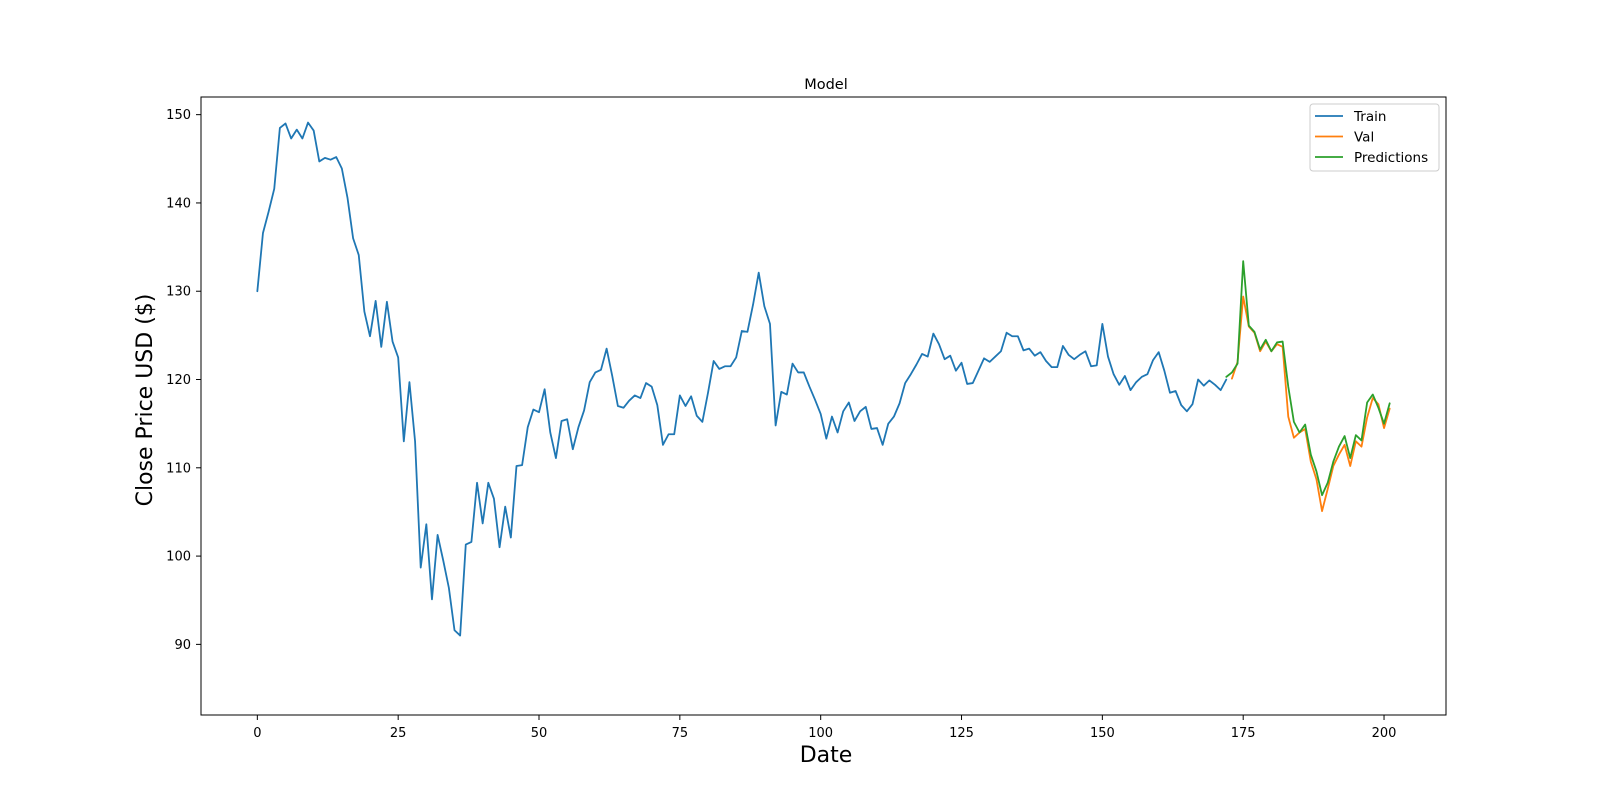 The image size is (1600, 800). What do you see at coordinates (1243, 733) in the screenshot?
I see `x-tick-label: 175` at bounding box center [1243, 733].